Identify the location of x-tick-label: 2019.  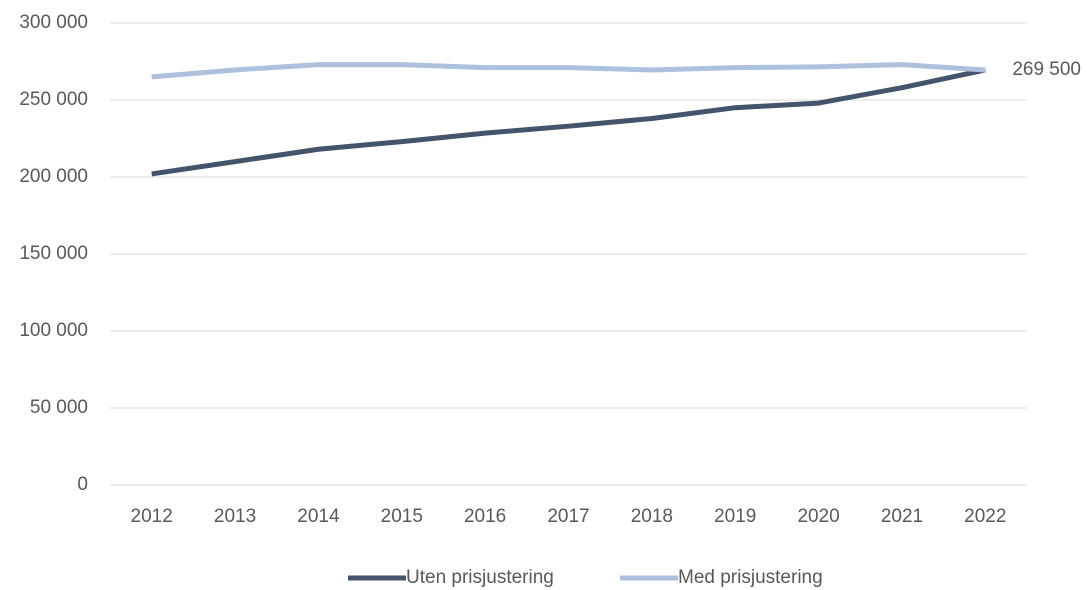
(735, 516).